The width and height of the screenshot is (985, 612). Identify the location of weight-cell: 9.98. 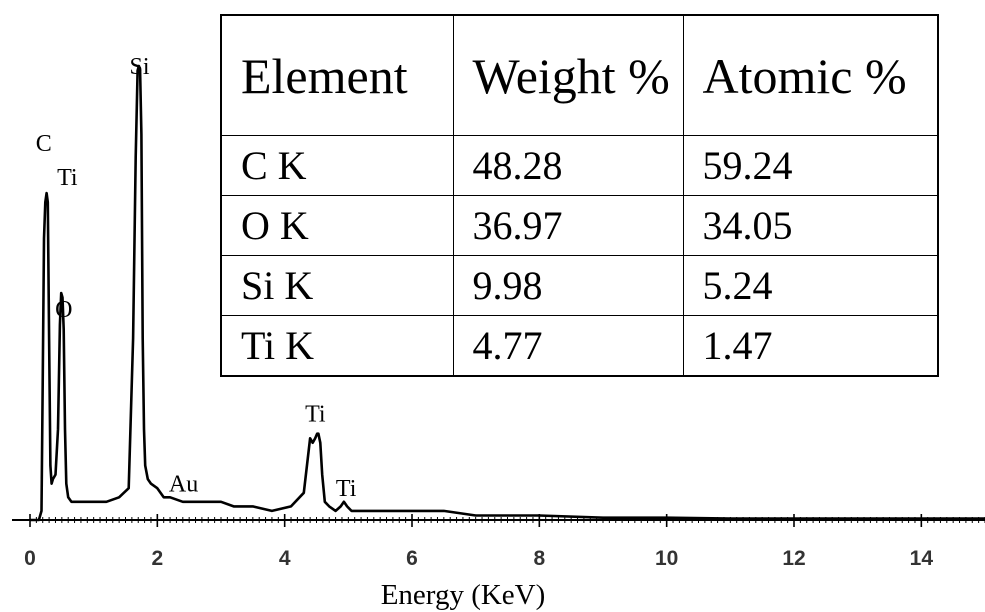
(568, 285).